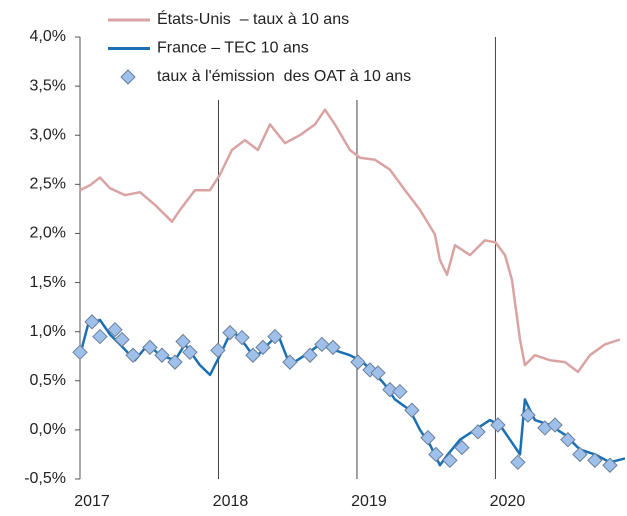  I want to click on y-tick-label: 0,0%, so click(48, 429).